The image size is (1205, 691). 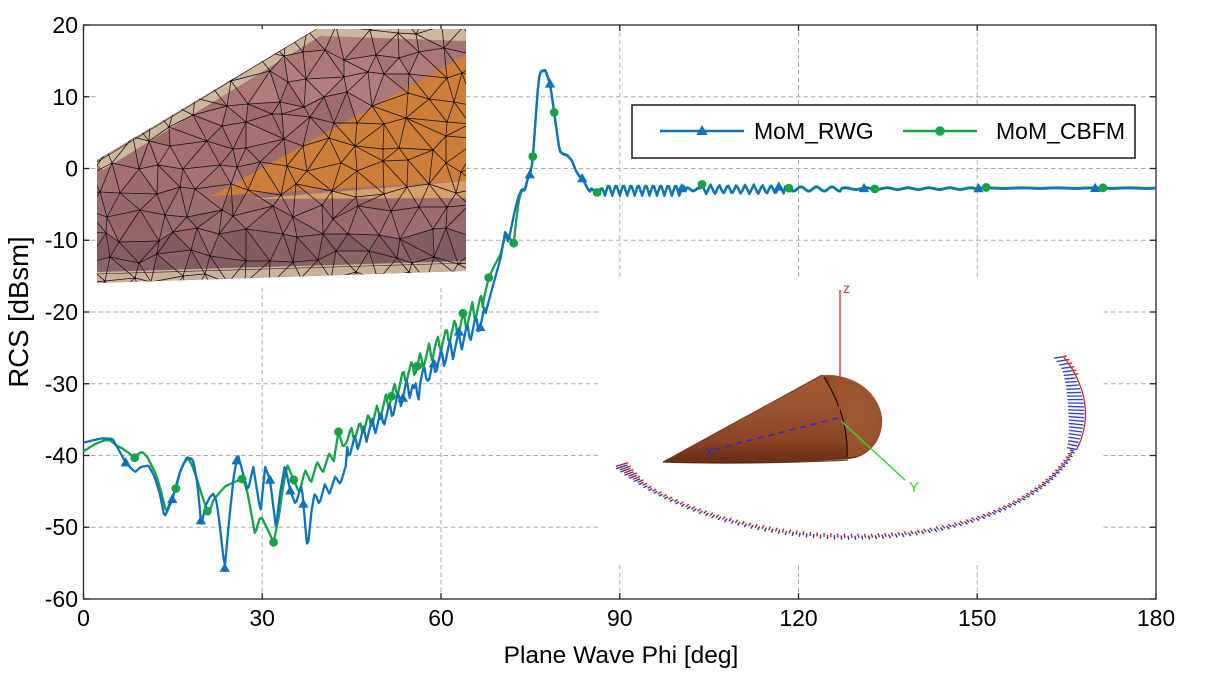 I want to click on svg-text: 120, so click(x=798, y=618).